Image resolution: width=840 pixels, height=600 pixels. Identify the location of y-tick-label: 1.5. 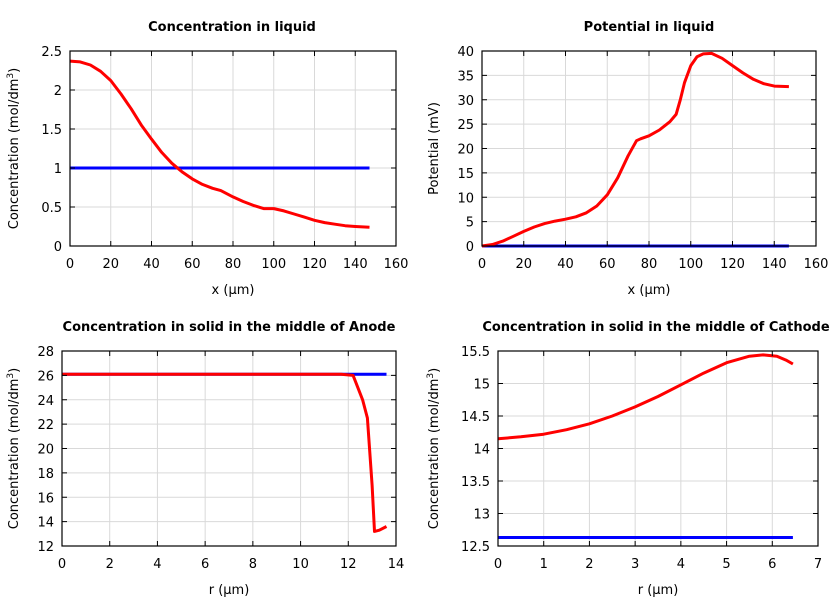
(51, 130).